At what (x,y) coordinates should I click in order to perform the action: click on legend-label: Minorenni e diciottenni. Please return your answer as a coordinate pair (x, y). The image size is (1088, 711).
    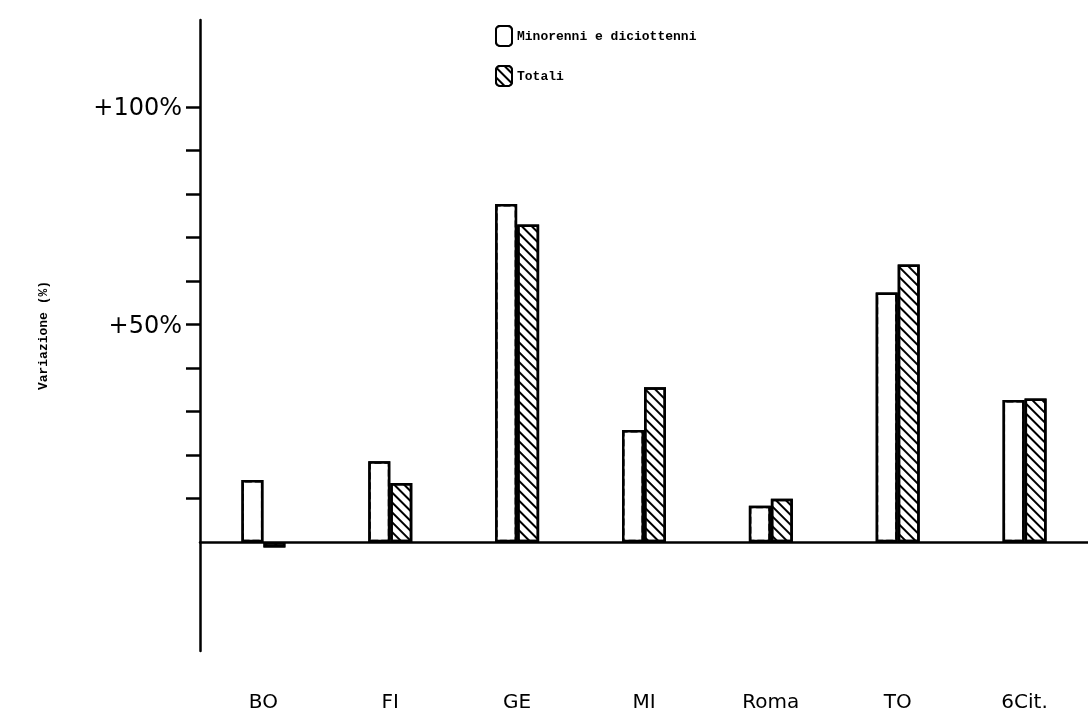
    Looking at the image, I should click on (607, 36).